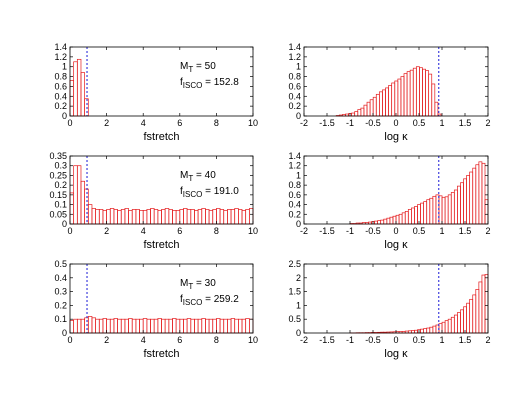  I want to click on y-tick-label: 0.2, so click(60, 106).